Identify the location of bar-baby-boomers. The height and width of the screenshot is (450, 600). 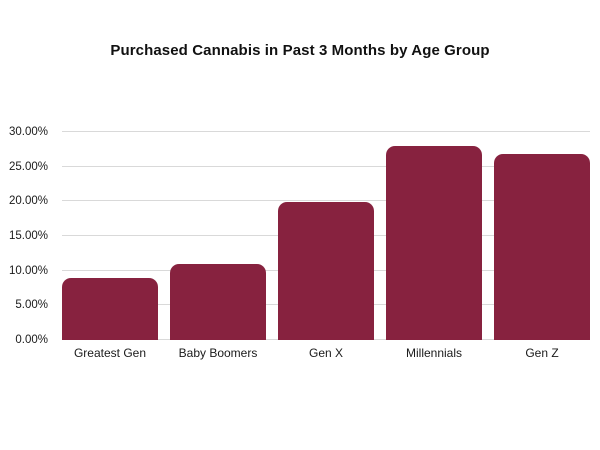
(218, 302).